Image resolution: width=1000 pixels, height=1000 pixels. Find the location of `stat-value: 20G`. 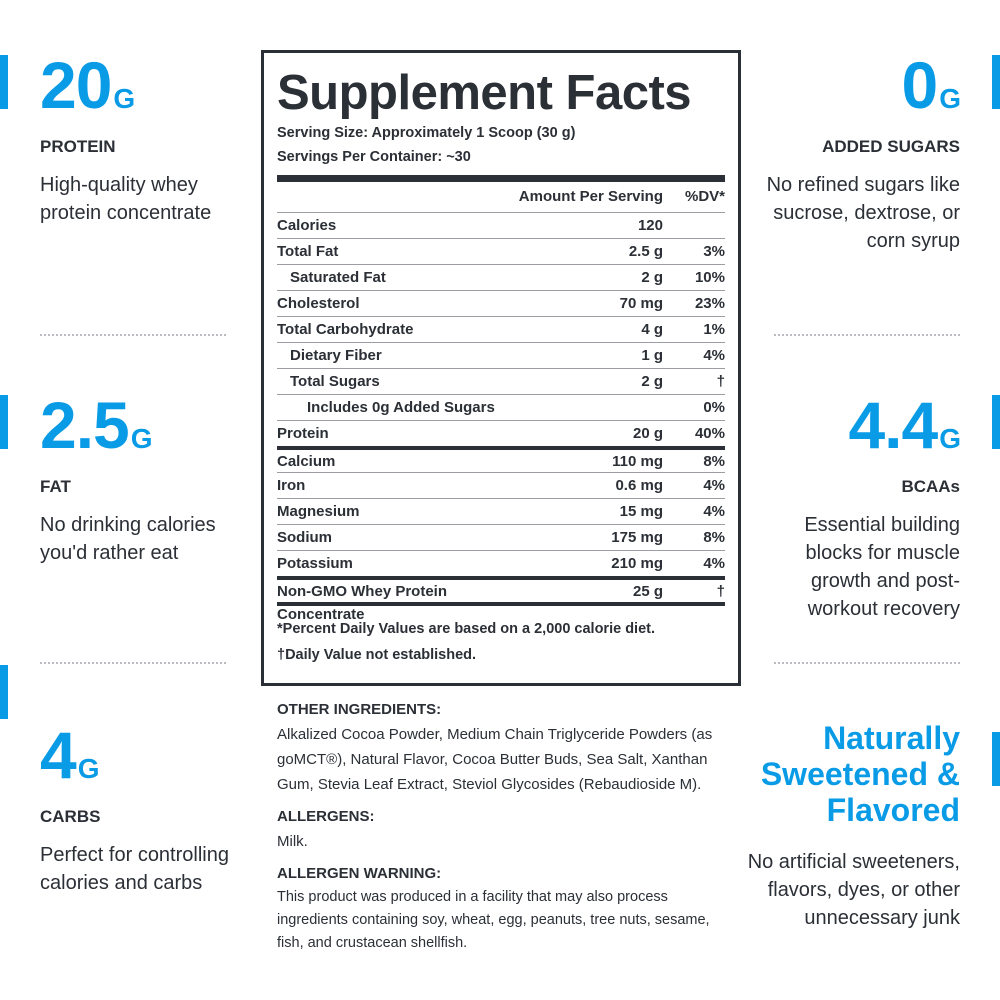

stat-value: 20G is located at coordinates (140, 90).